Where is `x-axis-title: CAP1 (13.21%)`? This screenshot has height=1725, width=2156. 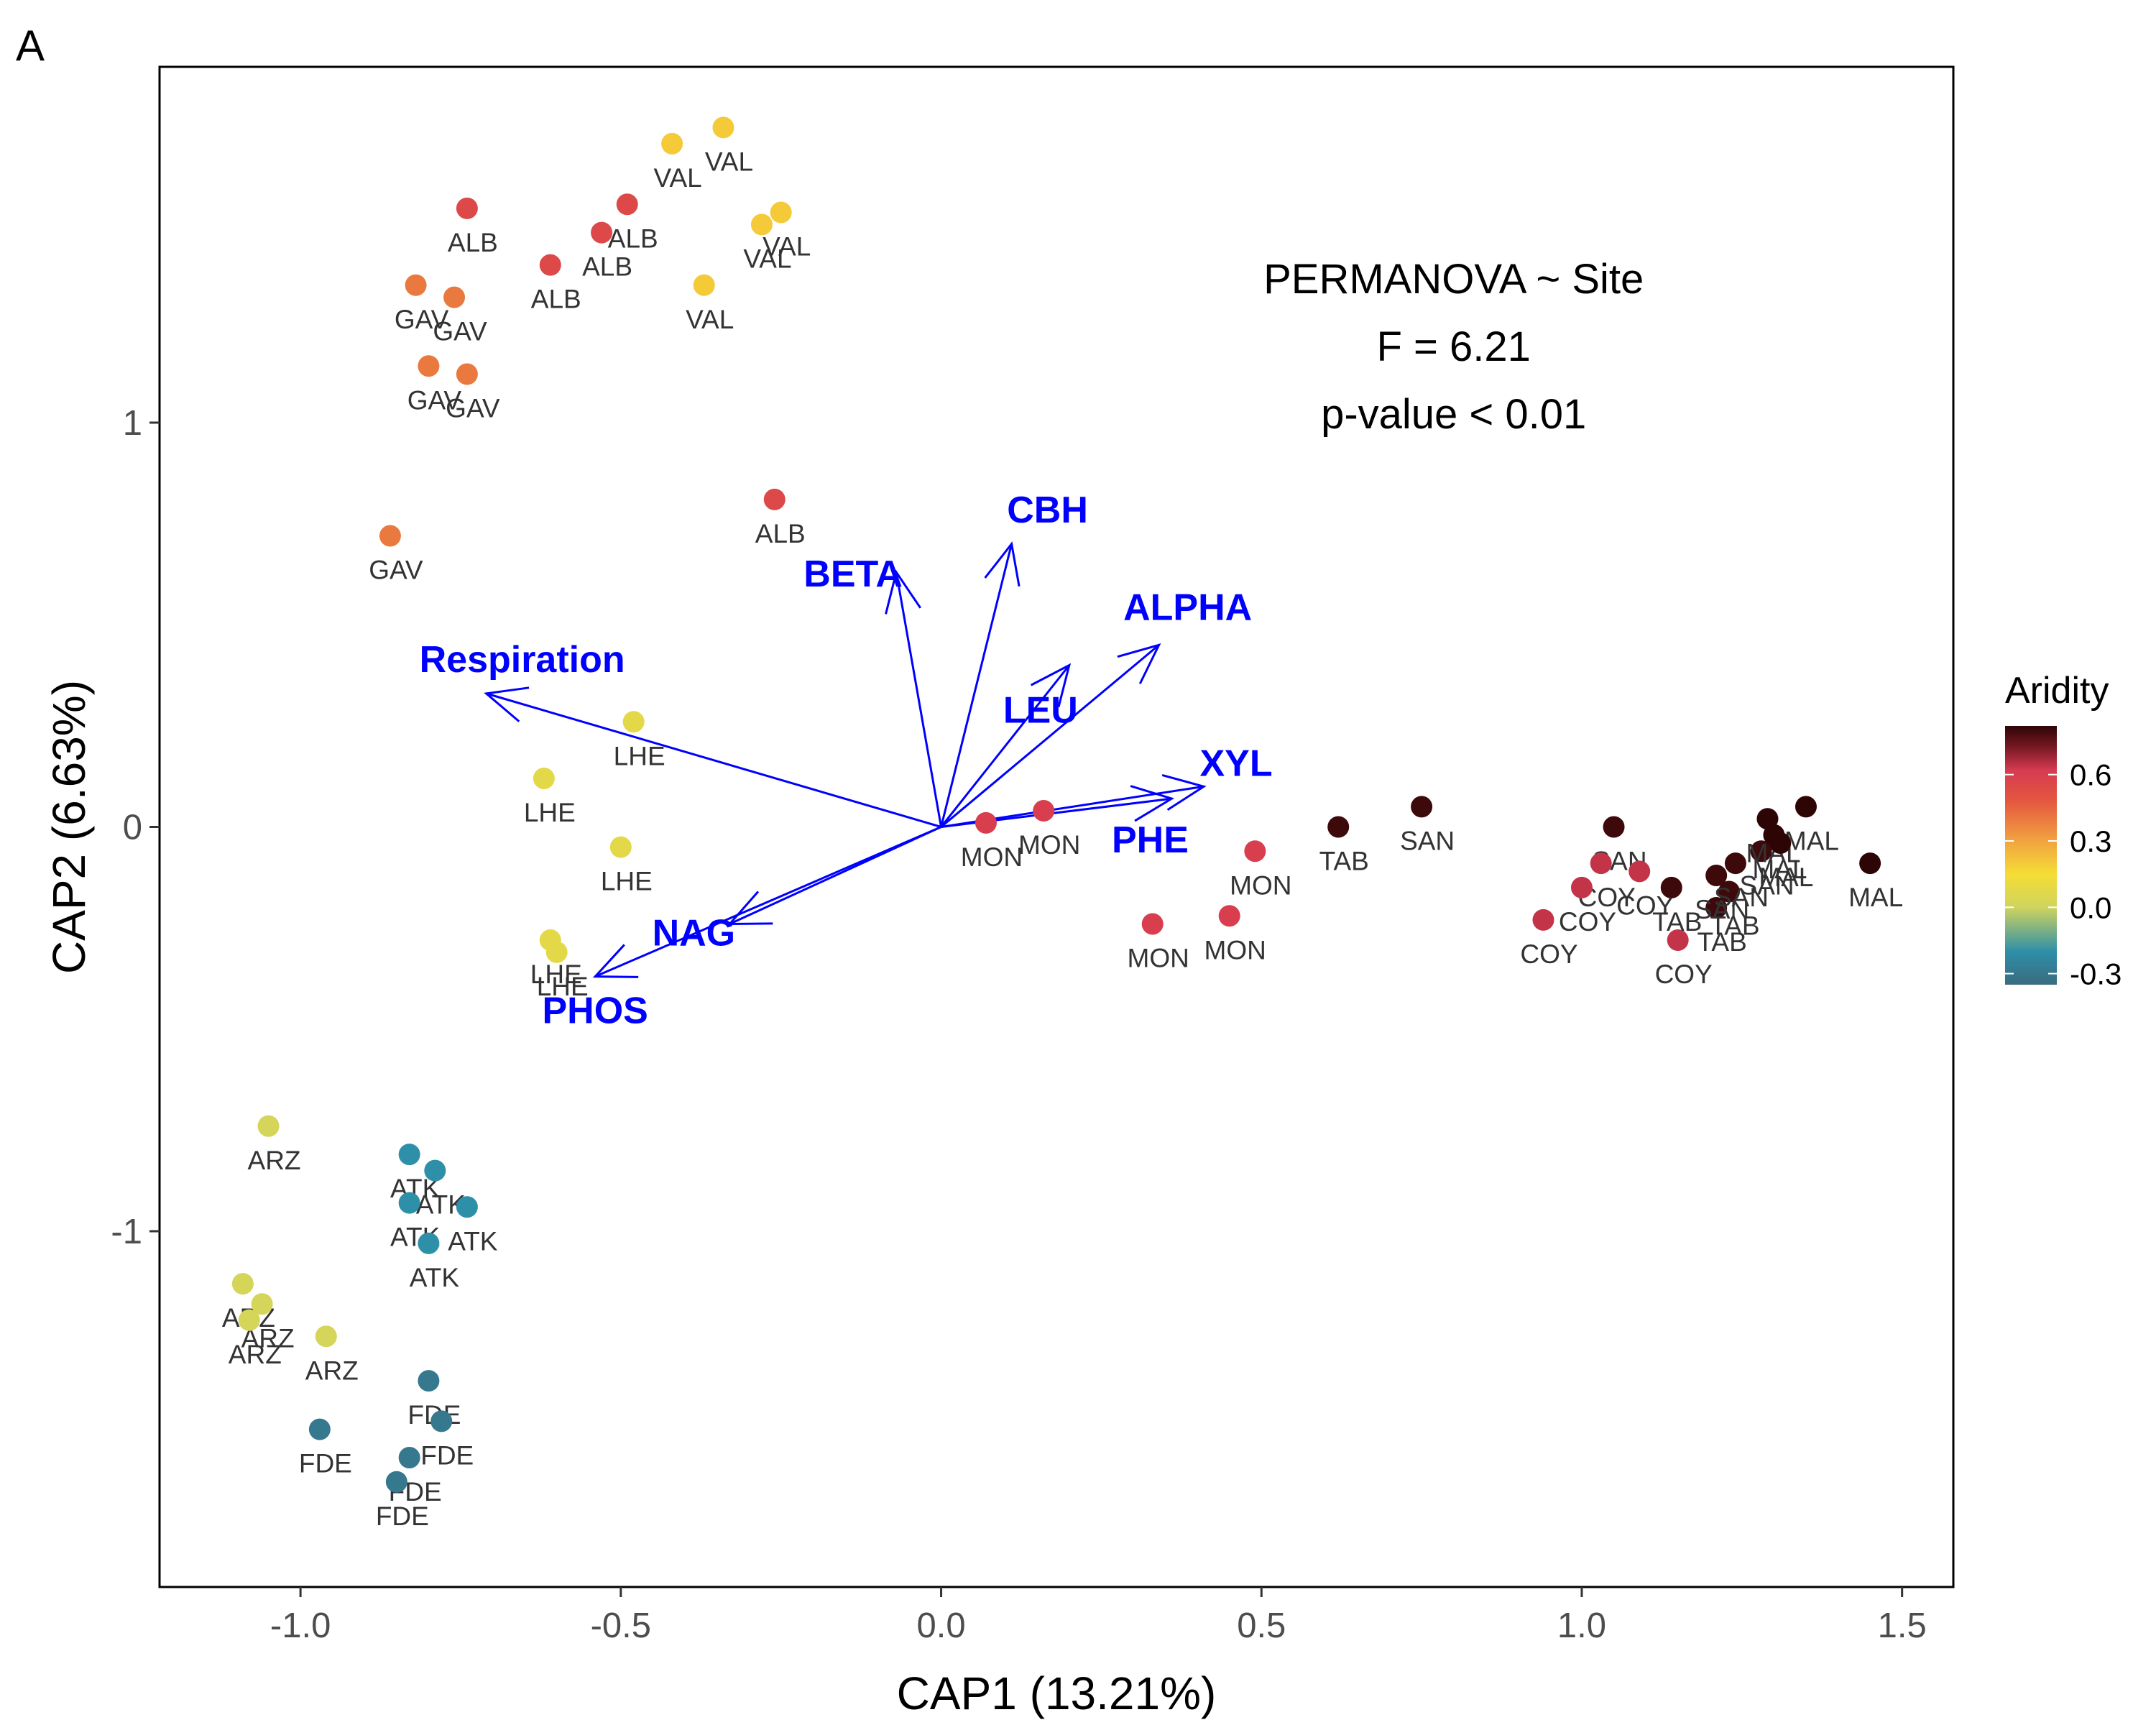 x-axis-title: CAP1 (13.21%) is located at coordinates (1057, 1693).